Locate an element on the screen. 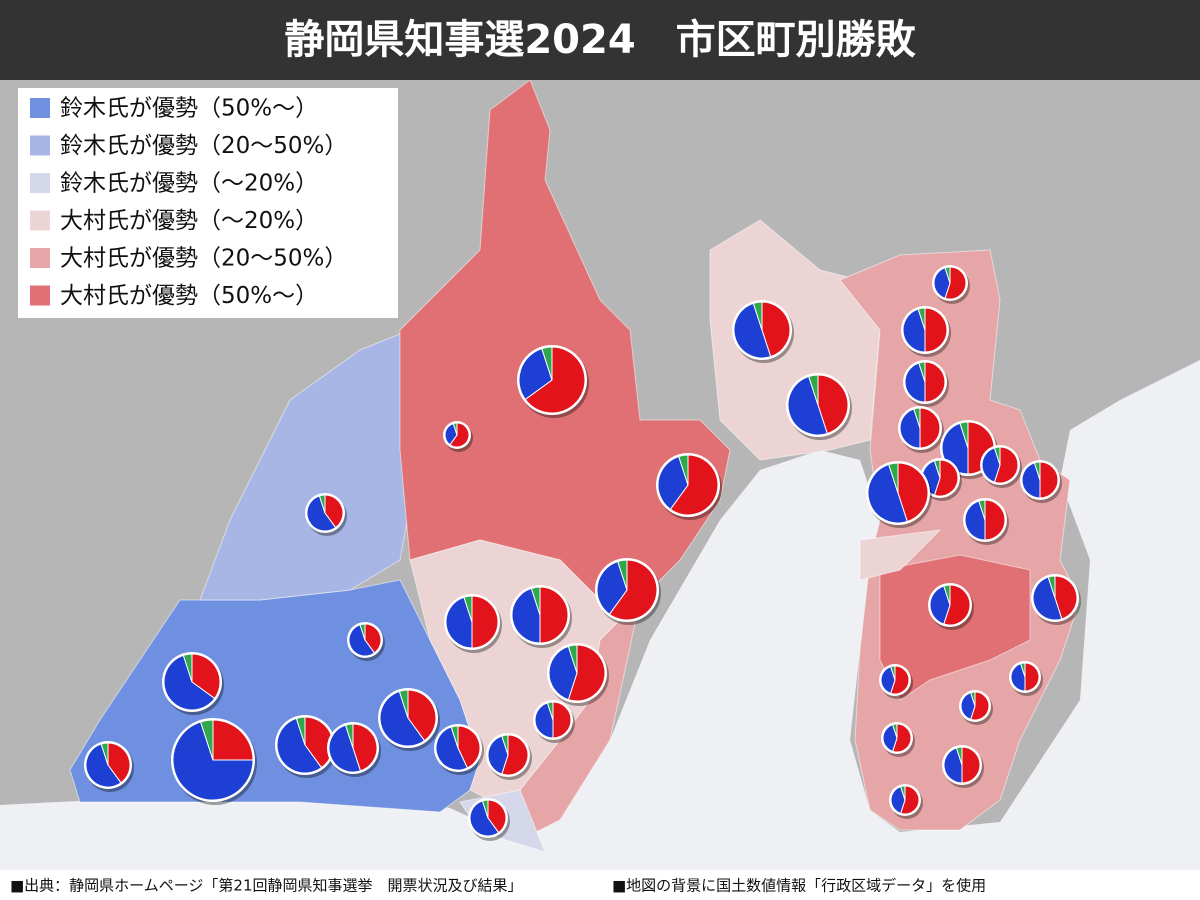 This screenshot has width=1200, height=900. footer-bar is located at coordinates (600, 885).